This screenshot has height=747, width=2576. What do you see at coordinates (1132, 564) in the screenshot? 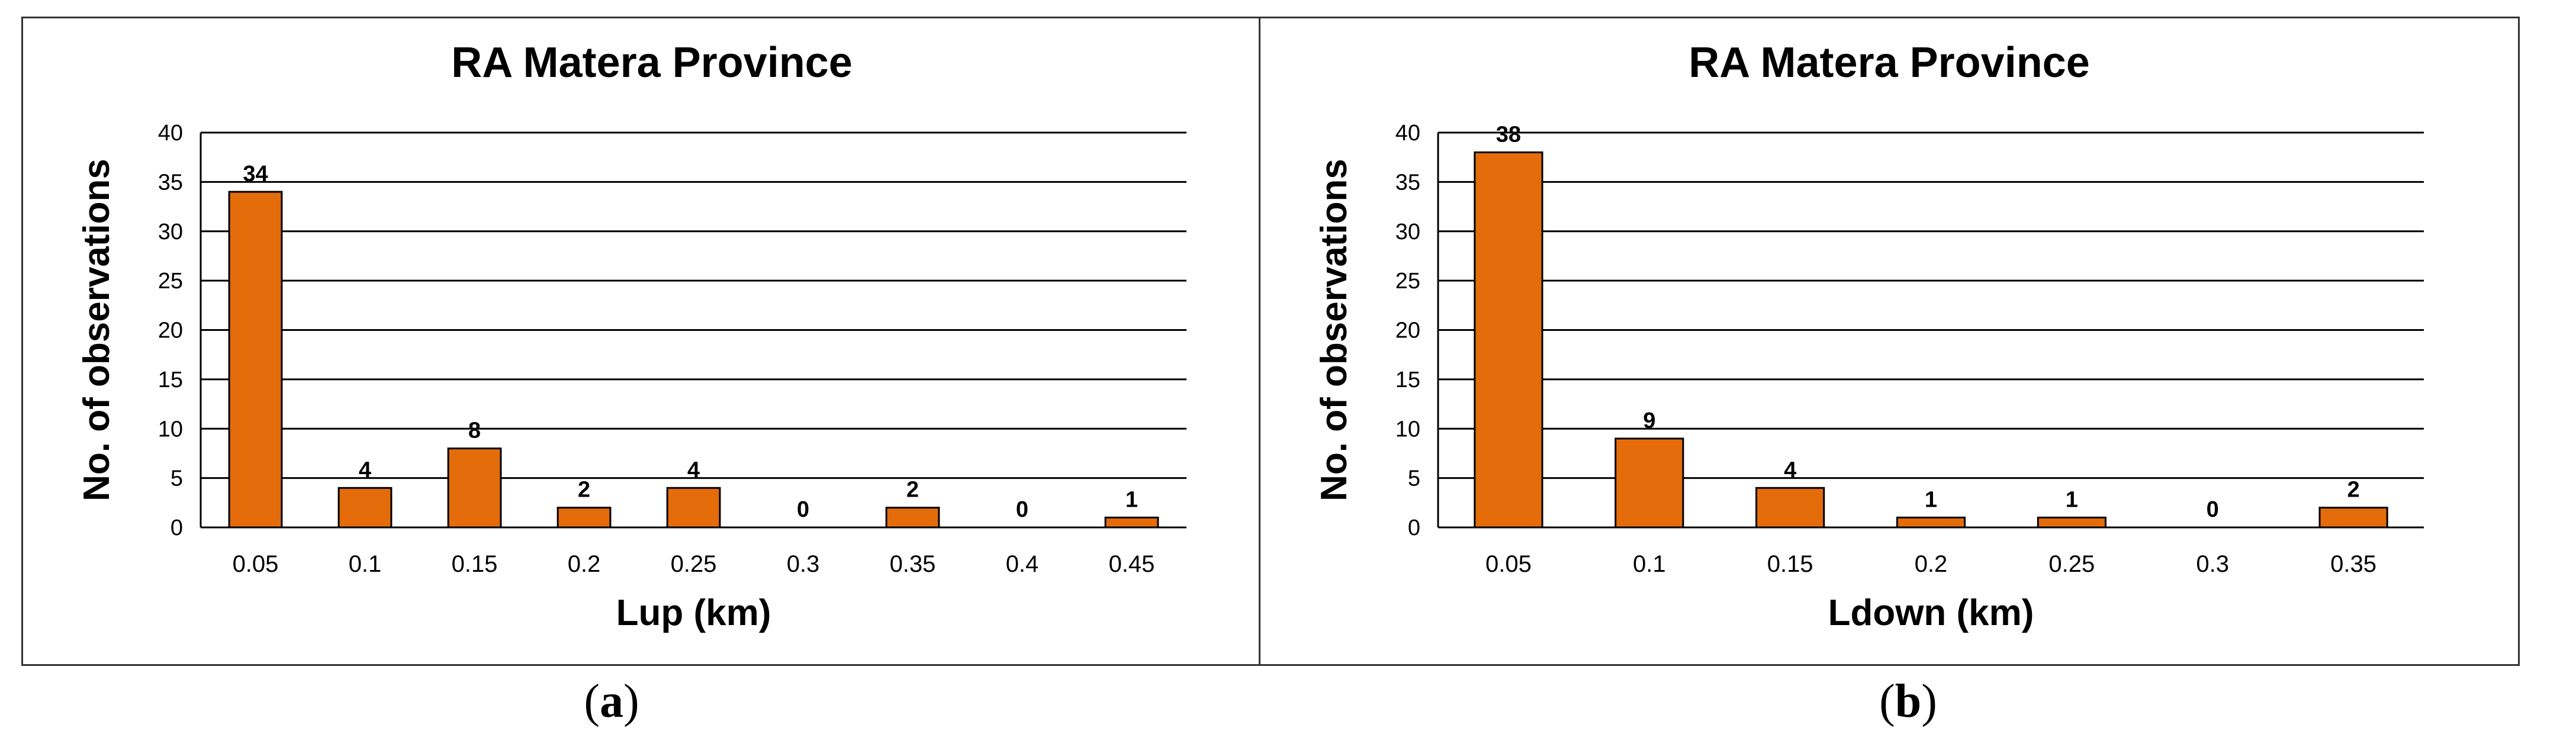
I see `x-tick-label: 0.45` at bounding box center [1132, 564].